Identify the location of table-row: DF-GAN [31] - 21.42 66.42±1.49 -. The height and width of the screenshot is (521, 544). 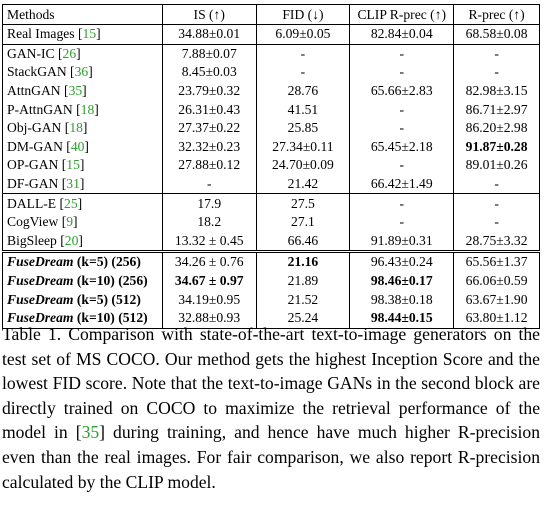
(271, 184).